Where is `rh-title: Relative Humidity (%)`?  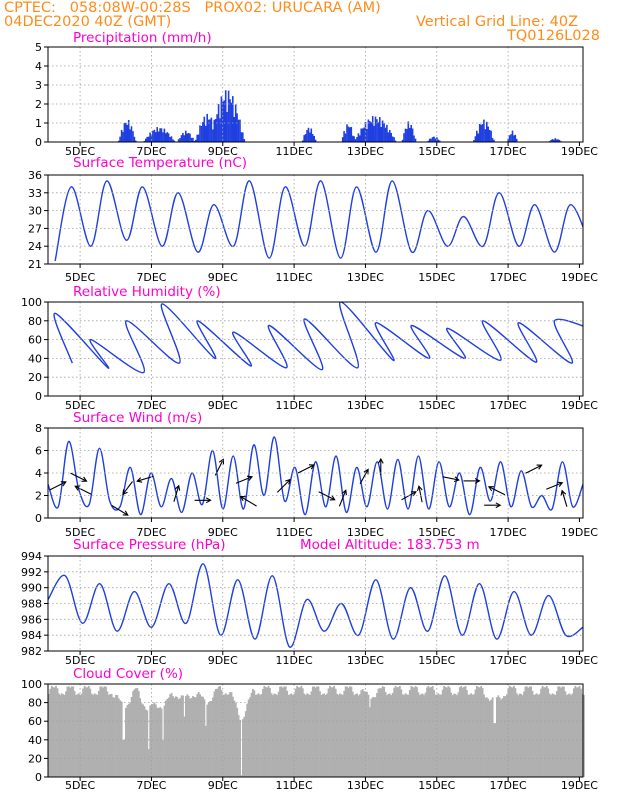 rh-title: Relative Humidity (%) is located at coordinates (147, 292).